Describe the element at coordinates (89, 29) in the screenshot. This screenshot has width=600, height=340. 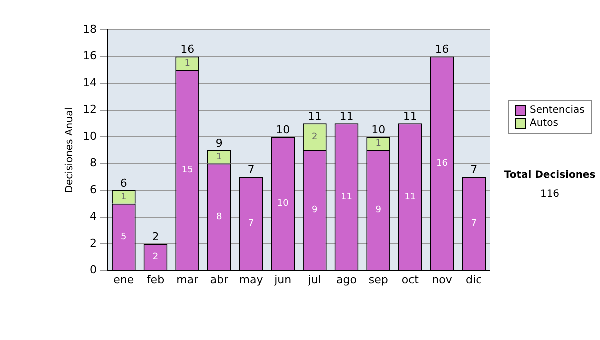
I see `y-tick-label: 18` at that location.